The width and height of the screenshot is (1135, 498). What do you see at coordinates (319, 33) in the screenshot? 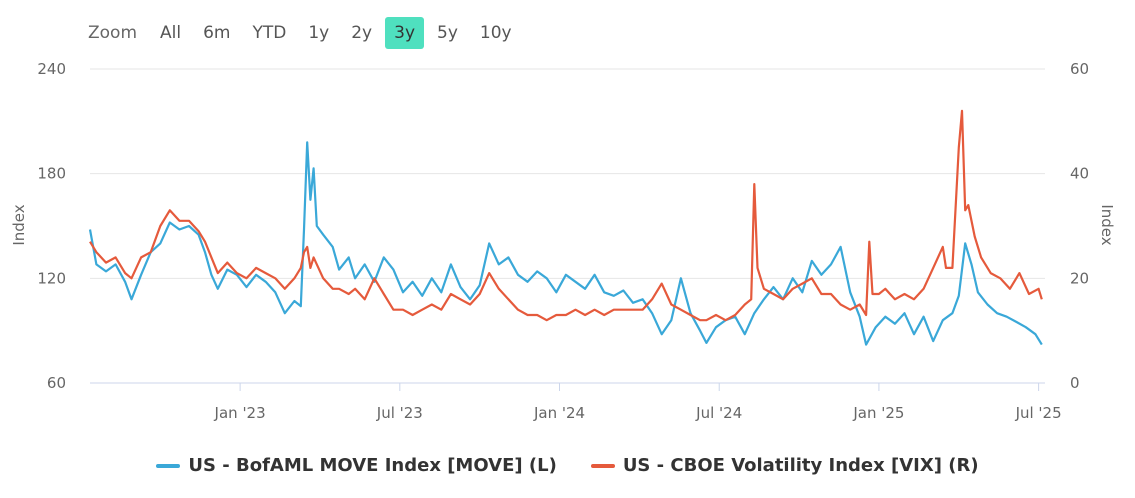
I see `zoom-button-1y: 1y` at bounding box center [319, 33].